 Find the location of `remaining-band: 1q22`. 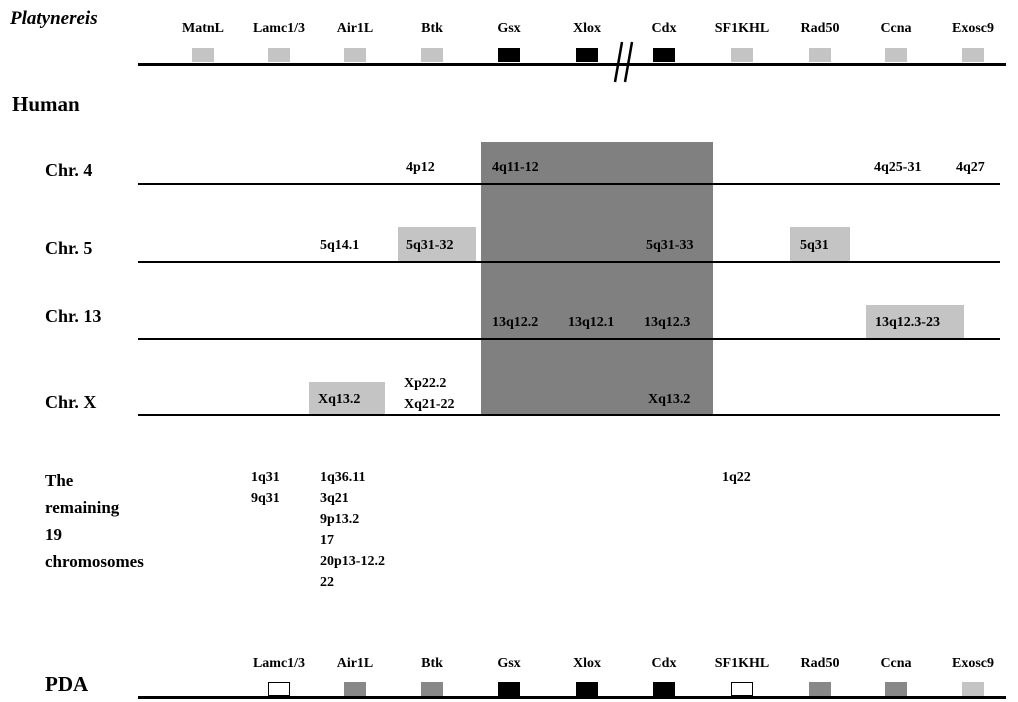

remaining-band: 1q22 is located at coordinates (736, 477).